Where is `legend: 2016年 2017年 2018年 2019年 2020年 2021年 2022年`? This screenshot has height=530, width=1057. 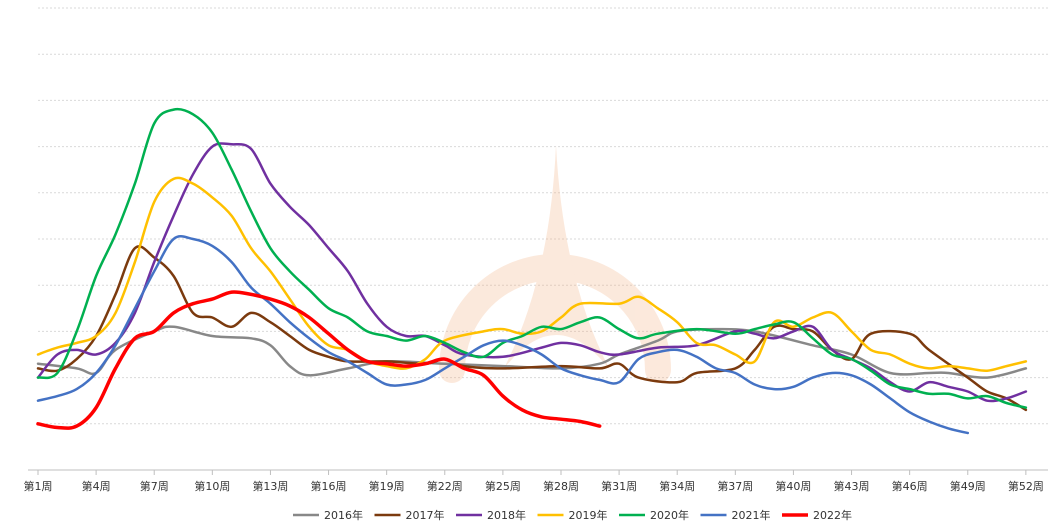 legend: 2016年 2017年 2018年 2019年 2020年 2021年 2022年 is located at coordinates (572, 515).